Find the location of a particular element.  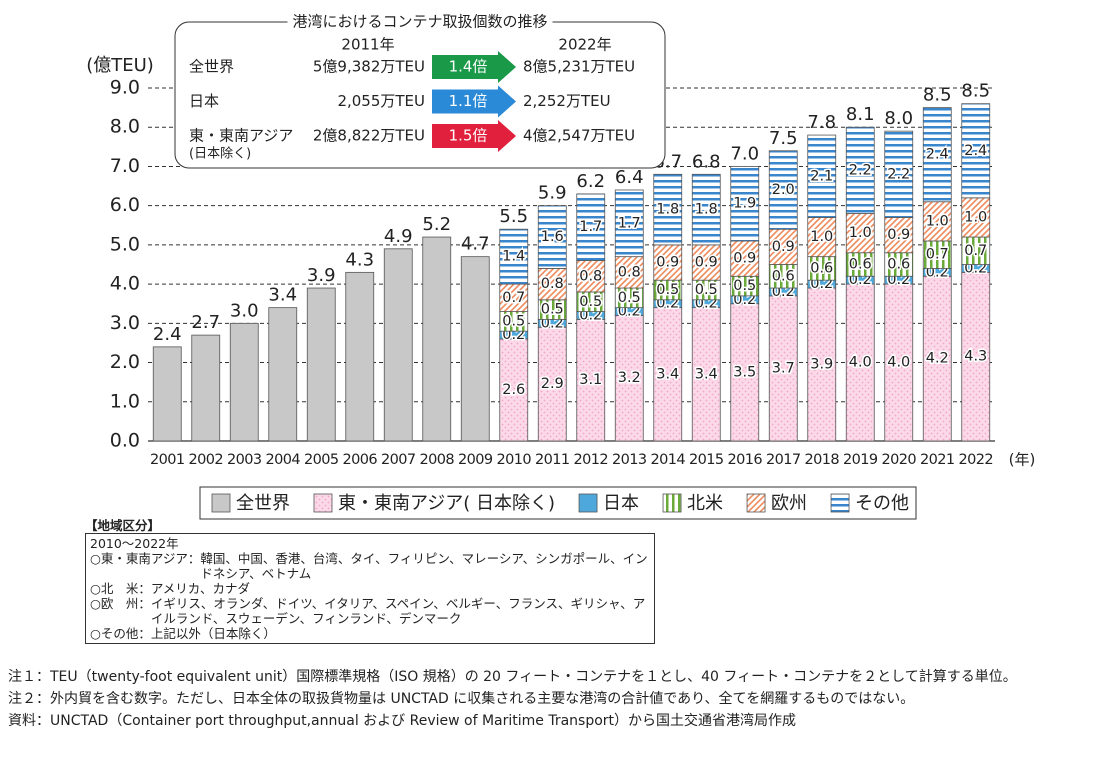

x-tick-label: 2022 is located at coordinates (975, 460).